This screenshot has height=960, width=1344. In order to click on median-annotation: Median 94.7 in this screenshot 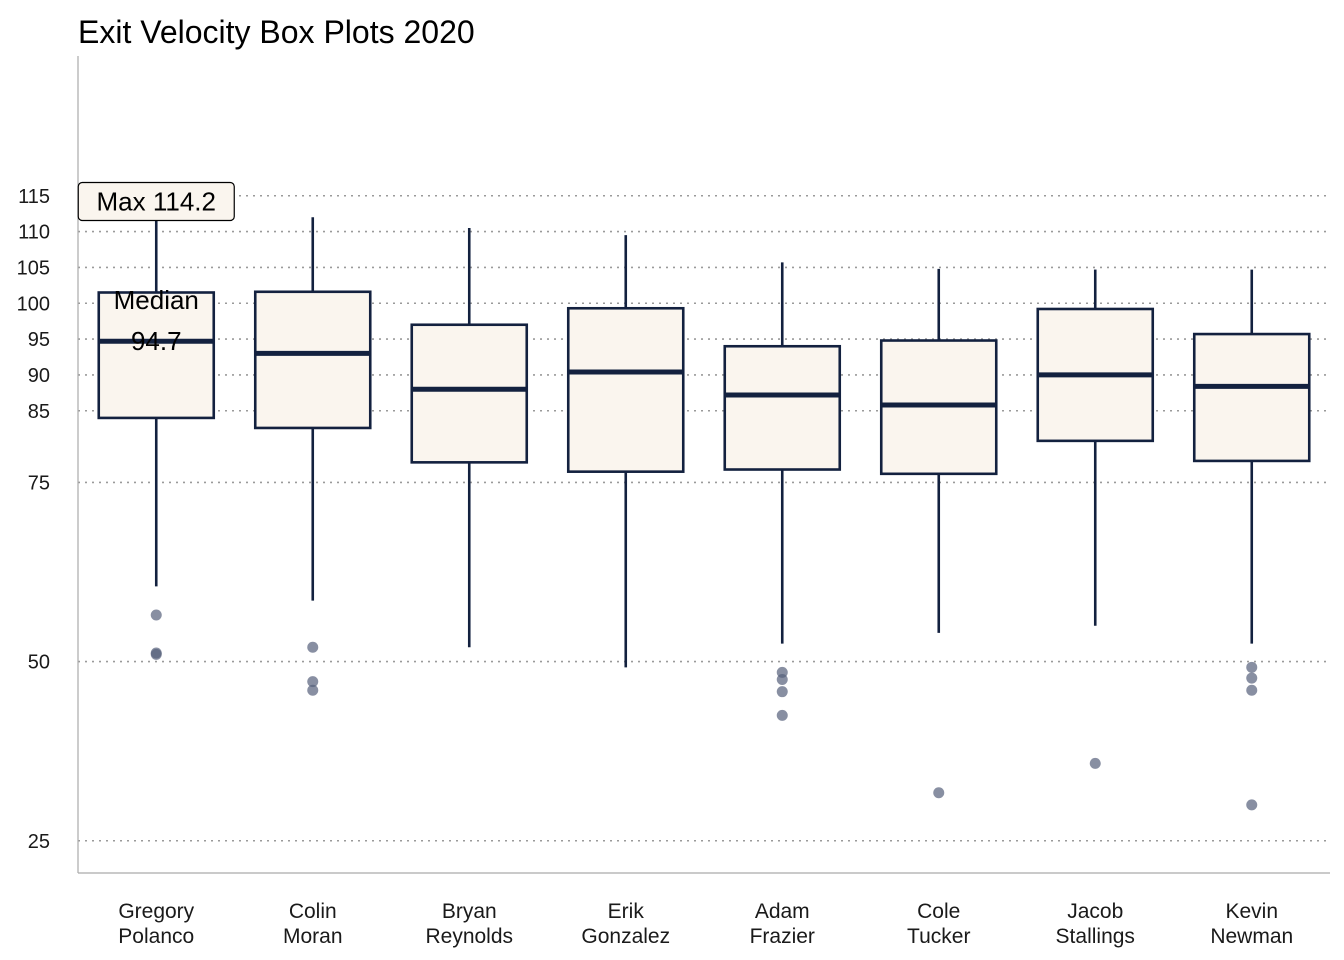, I will do `click(156, 320)`.